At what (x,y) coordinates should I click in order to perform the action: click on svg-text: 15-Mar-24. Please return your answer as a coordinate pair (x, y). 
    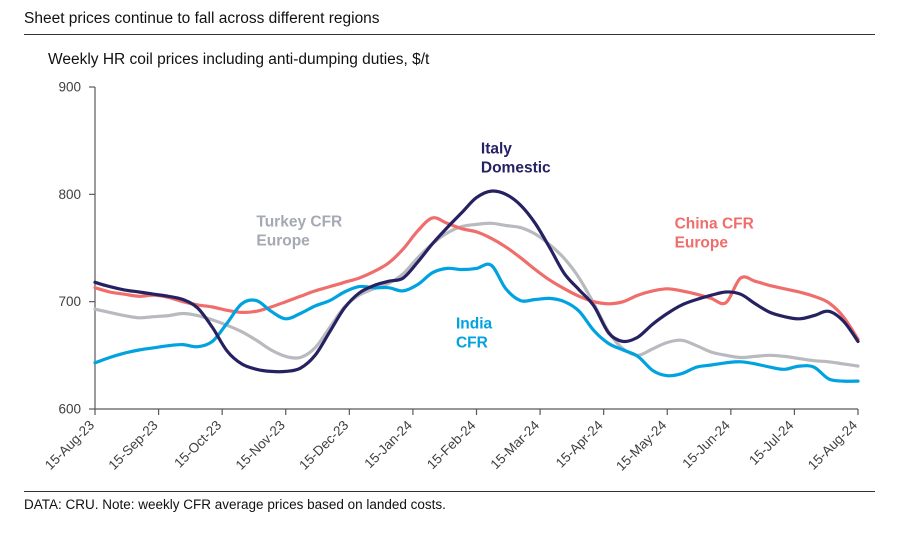
    Looking at the image, I should click on (515, 444).